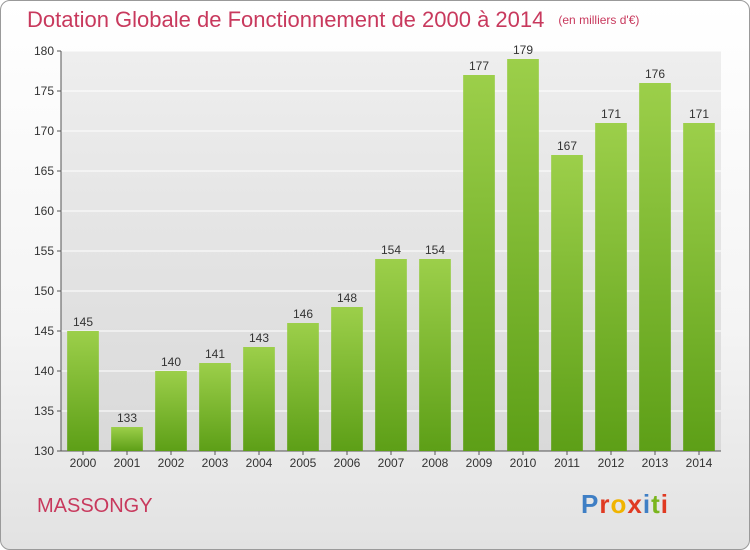 This screenshot has height=550, width=750. What do you see at coordinates (44, 291) in the screenshot?
I see `y-tick-label: 150` at bounding box center [44, 291].